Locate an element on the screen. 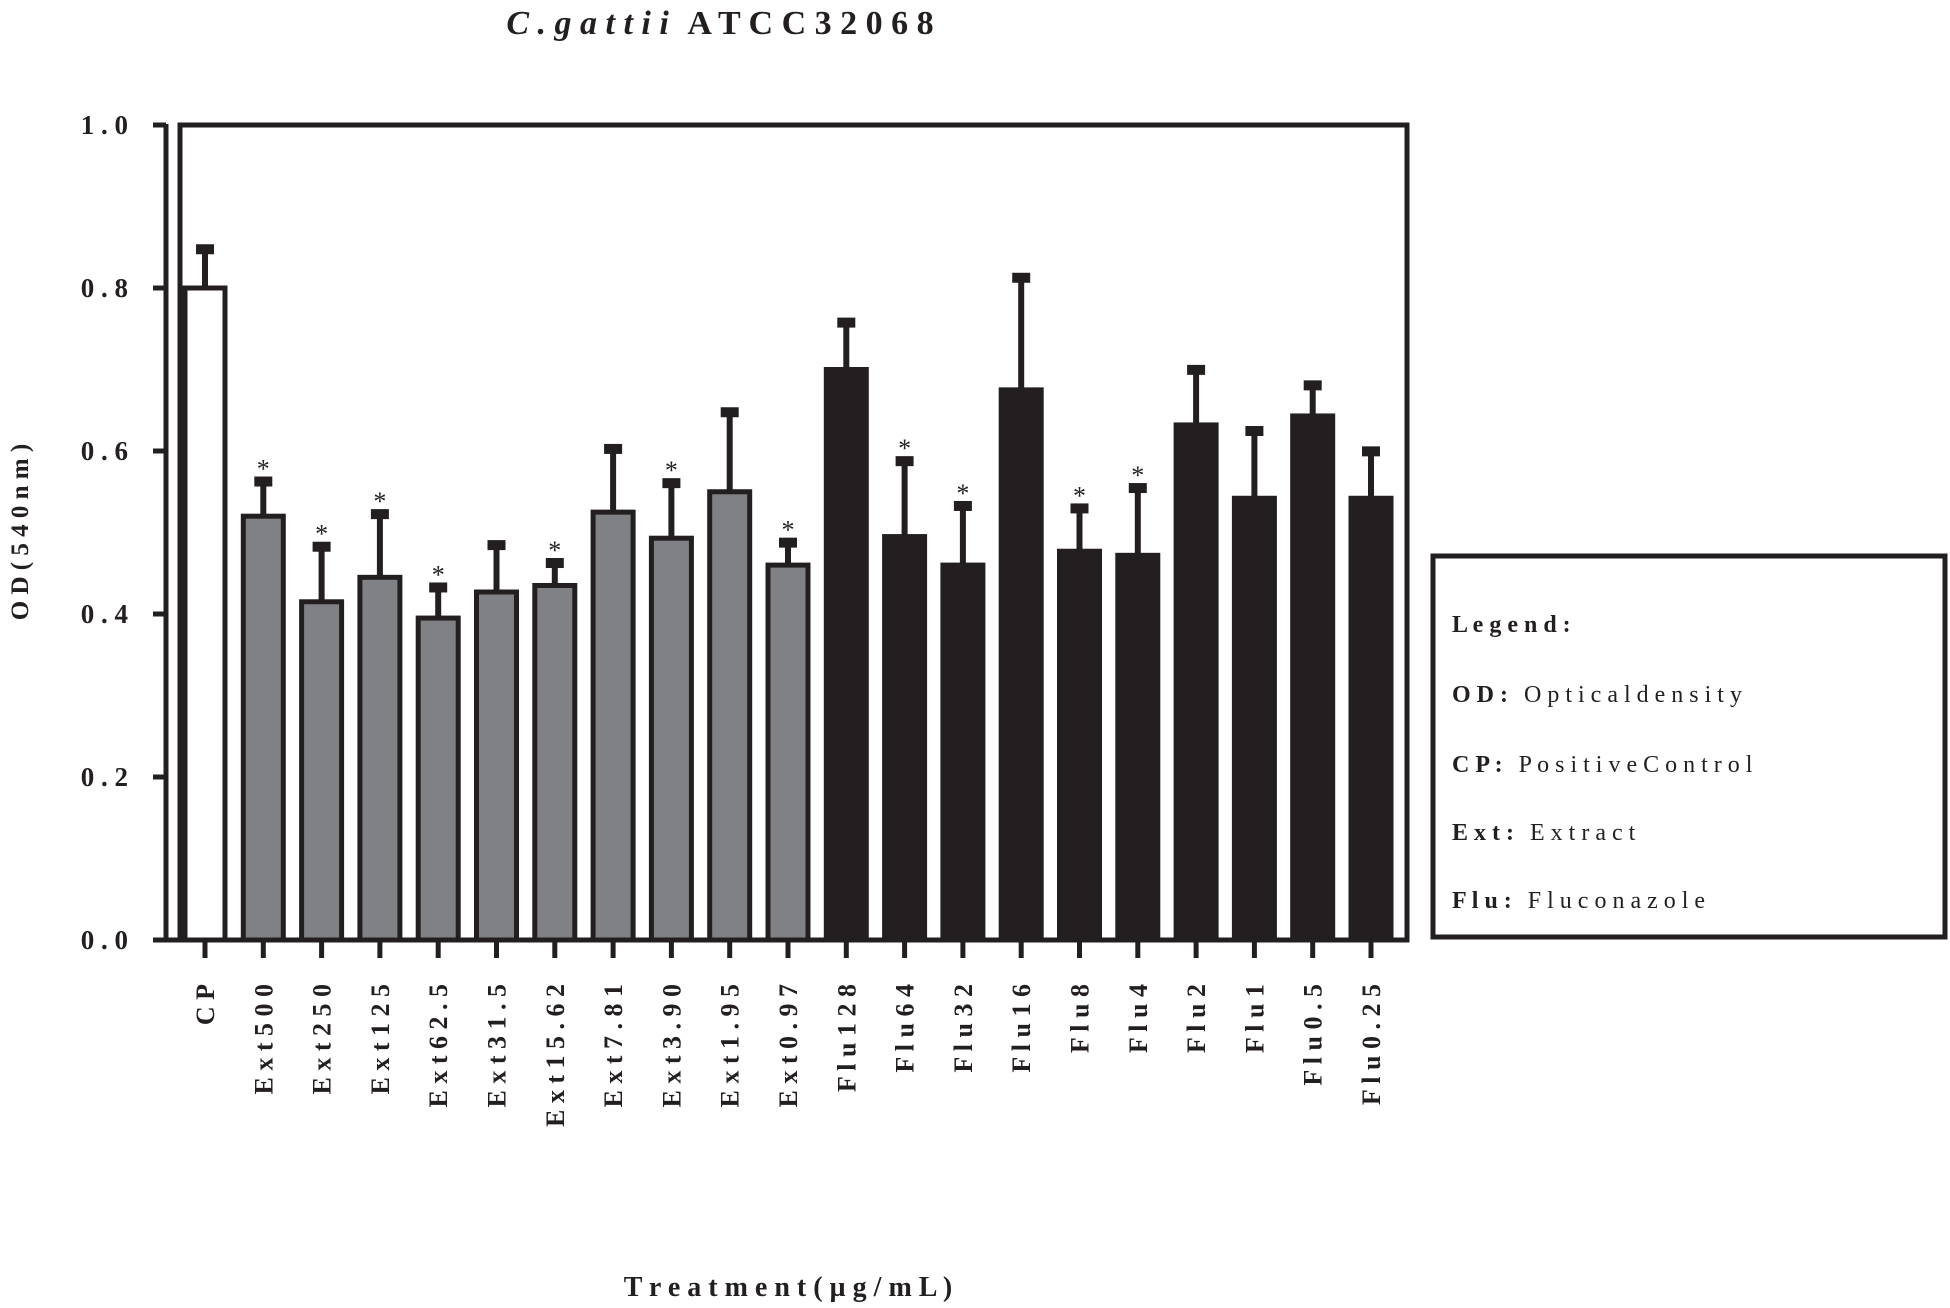 The image size is (1950, 1308). y-tick-label: 0 . 6 is located at coordinates (104, 451).